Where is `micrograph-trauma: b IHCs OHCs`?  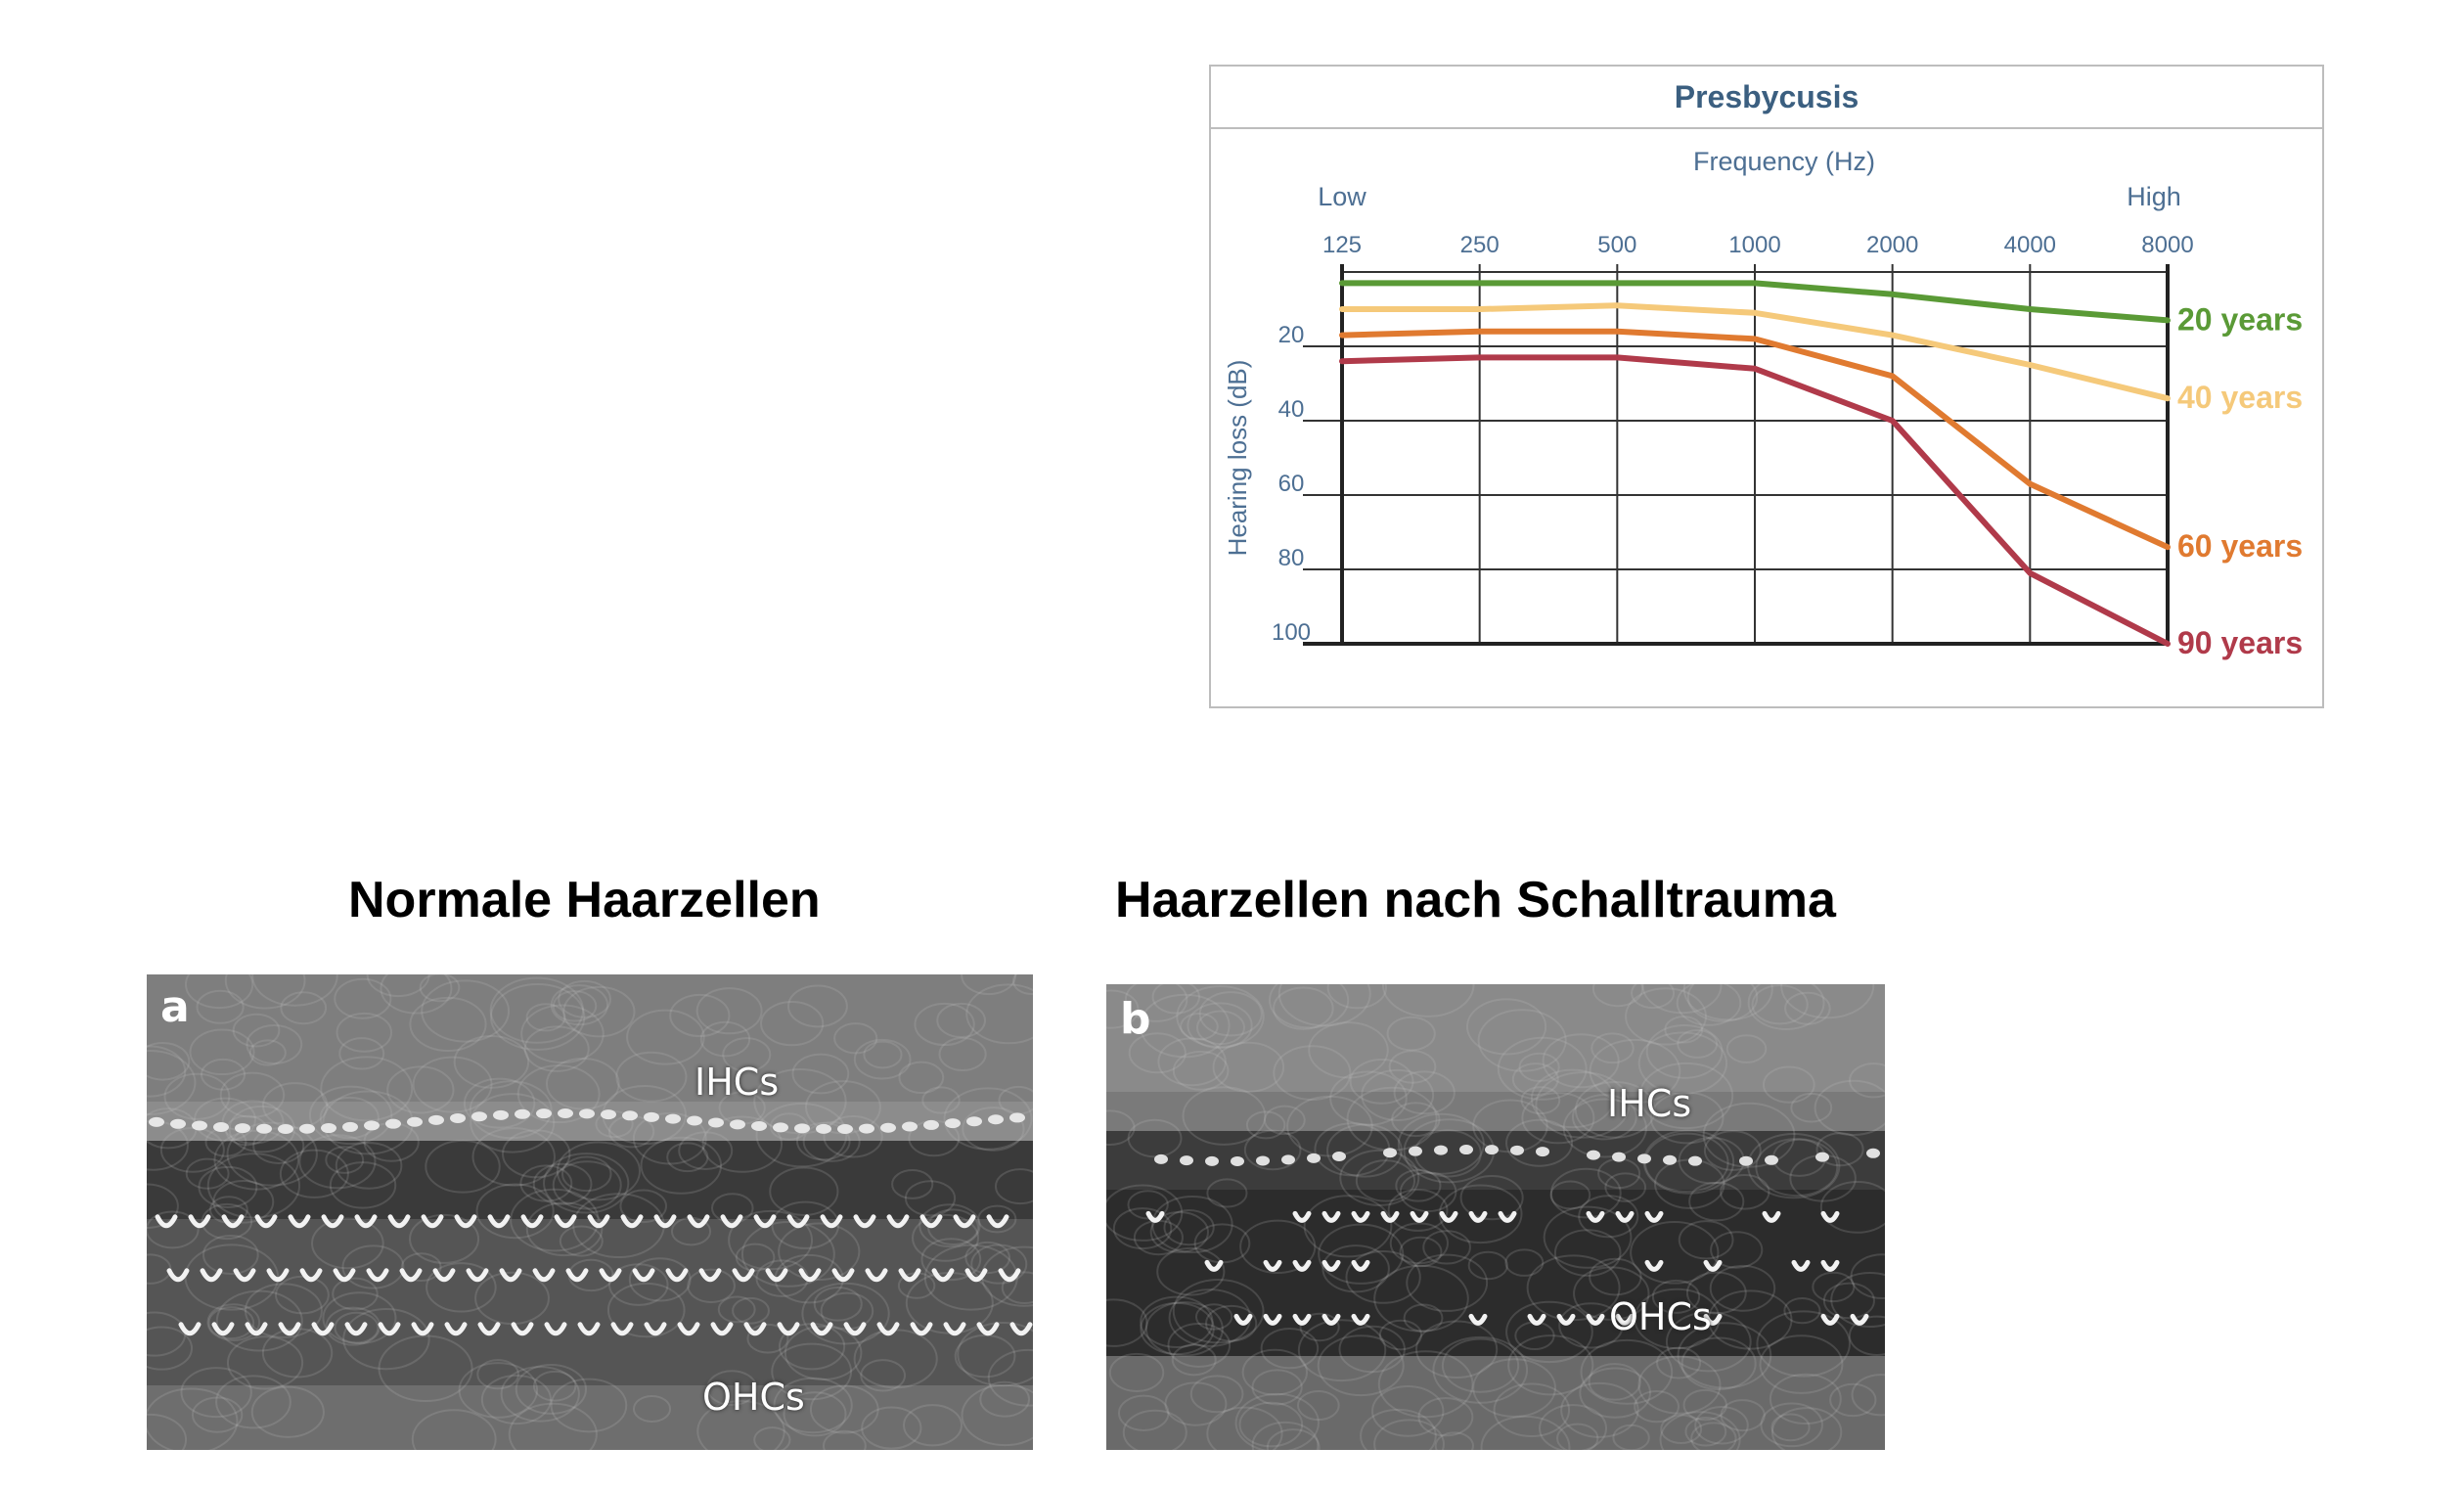 micrograph-trauma: b IHCs OHCs is located at coordinates (1495, 1217).